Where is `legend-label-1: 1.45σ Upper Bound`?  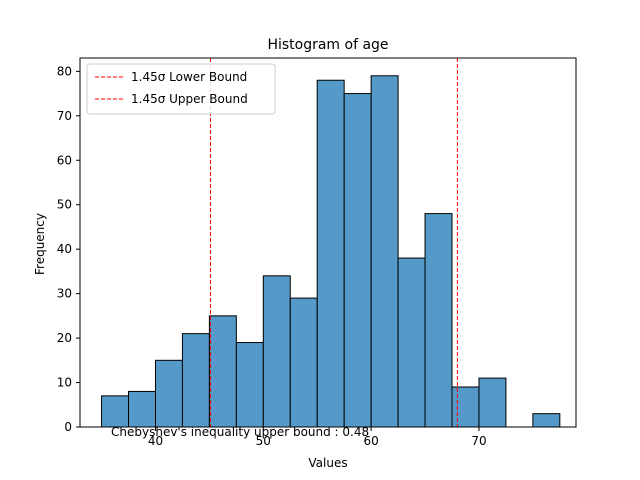
legend-label-1: 1.45σ Upper Bound is located at coordinates (189, 99).